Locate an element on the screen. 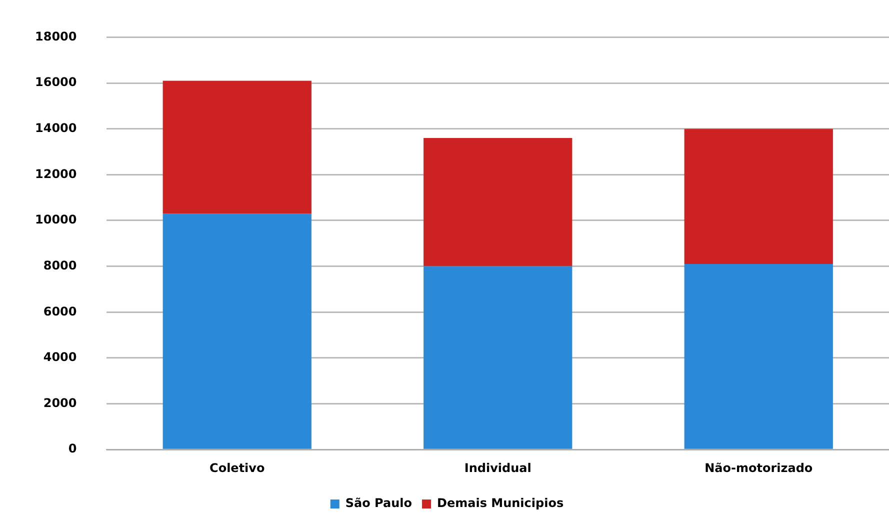  y-tick-label: 6000 is located at coordinates (60, 311).